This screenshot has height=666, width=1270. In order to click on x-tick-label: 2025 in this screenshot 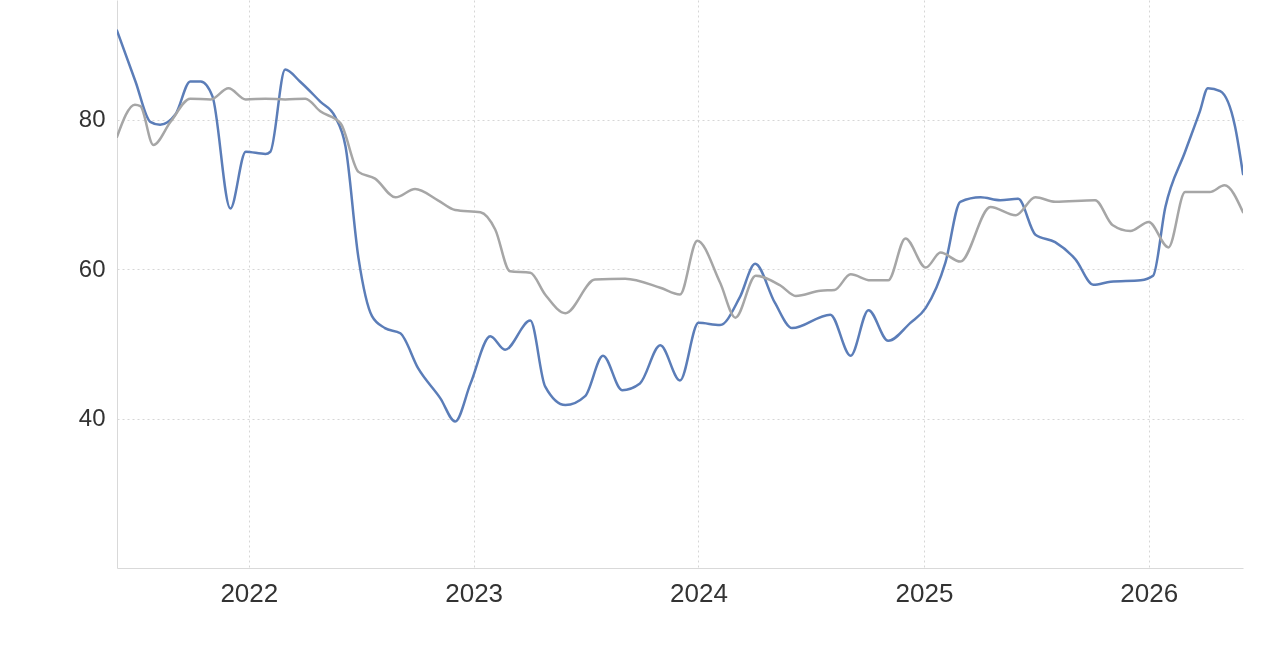, I will do `click(924, 592)`.